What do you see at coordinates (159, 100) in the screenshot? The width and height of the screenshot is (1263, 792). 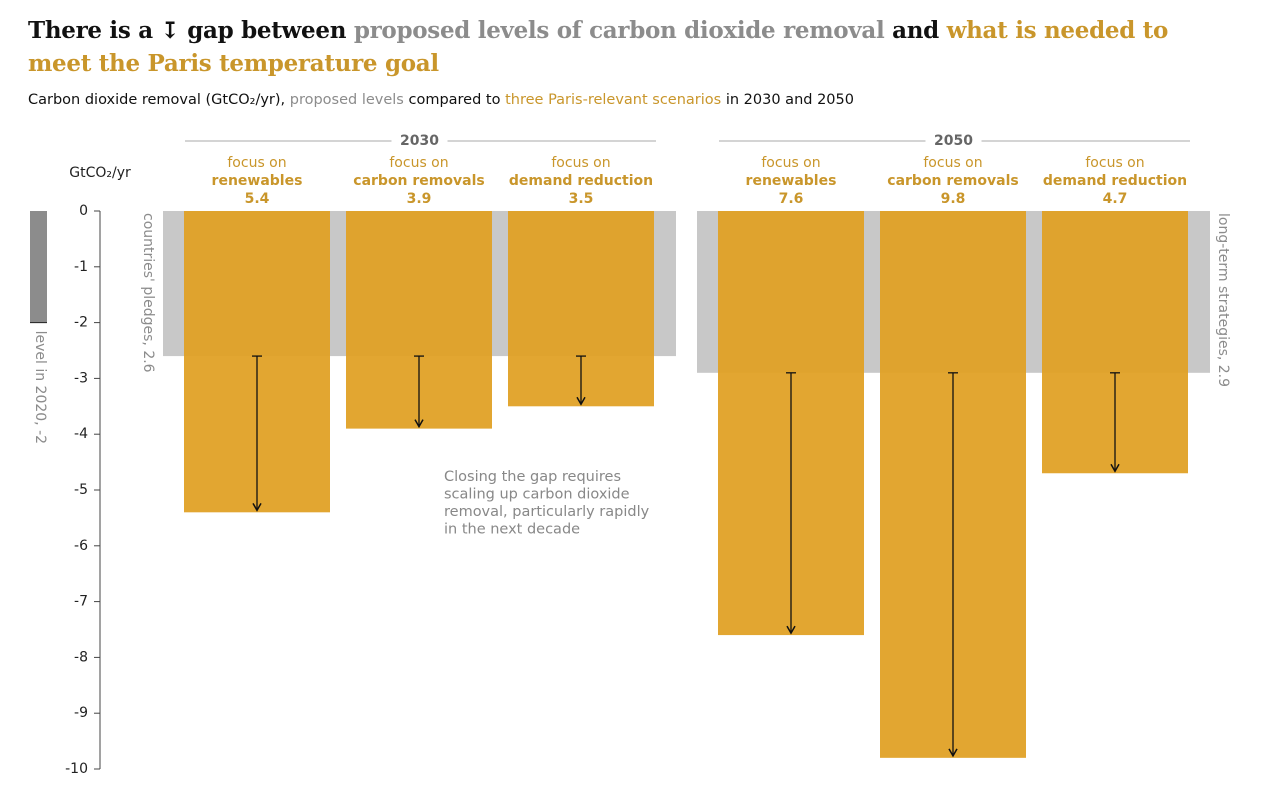 I see `subtitle-part: Carbon dioxide removal (GtCO₂/yr),` at bounding box center [159, 100].